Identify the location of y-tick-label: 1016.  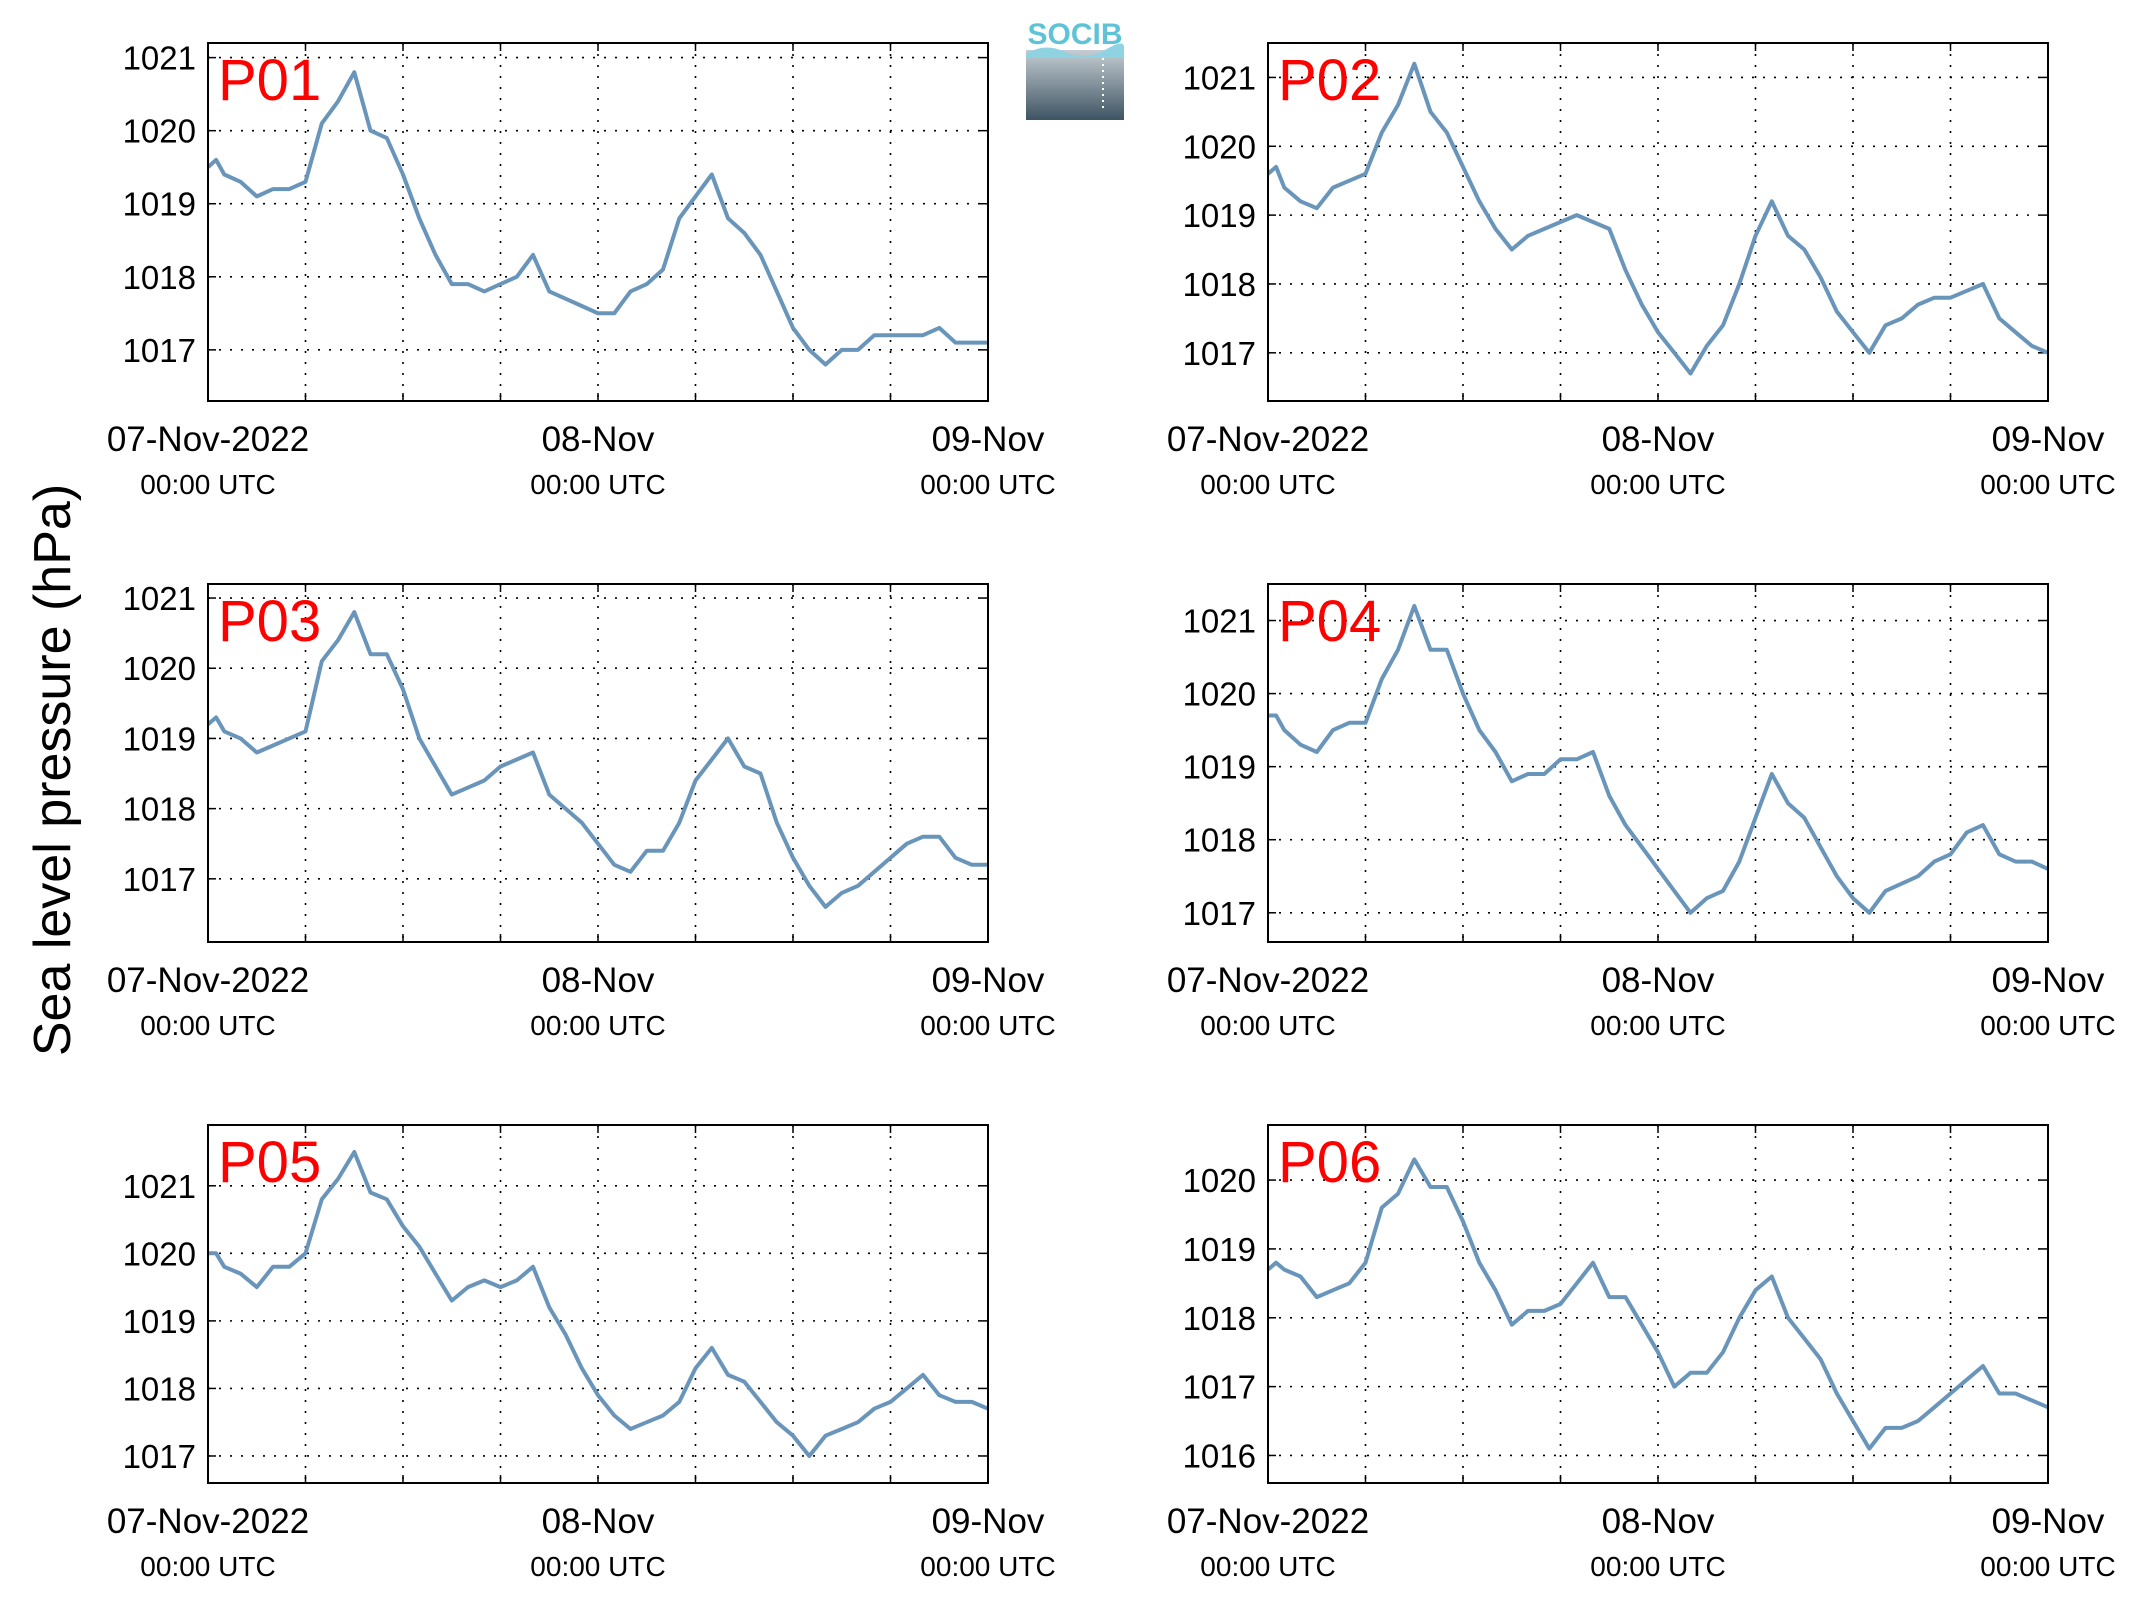
(1219, 1455).